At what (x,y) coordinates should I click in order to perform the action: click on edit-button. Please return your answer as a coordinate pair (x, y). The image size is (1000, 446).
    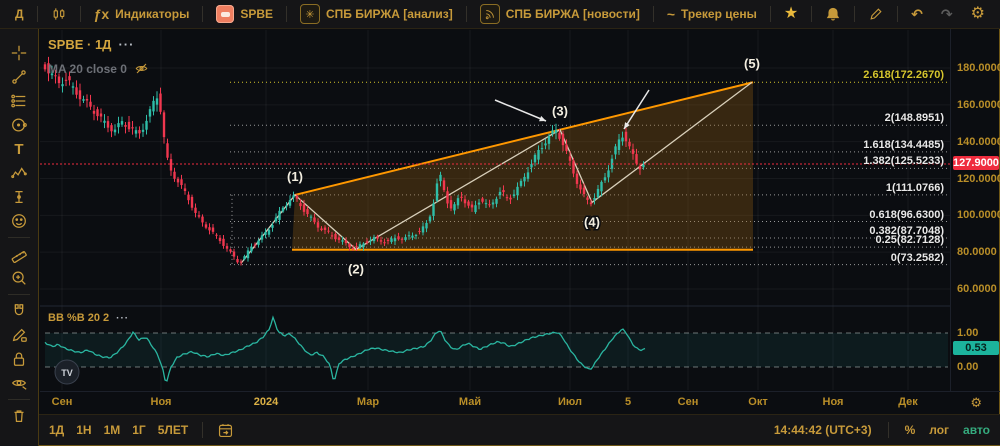
    Looking at the image, I should click on (876, 14).